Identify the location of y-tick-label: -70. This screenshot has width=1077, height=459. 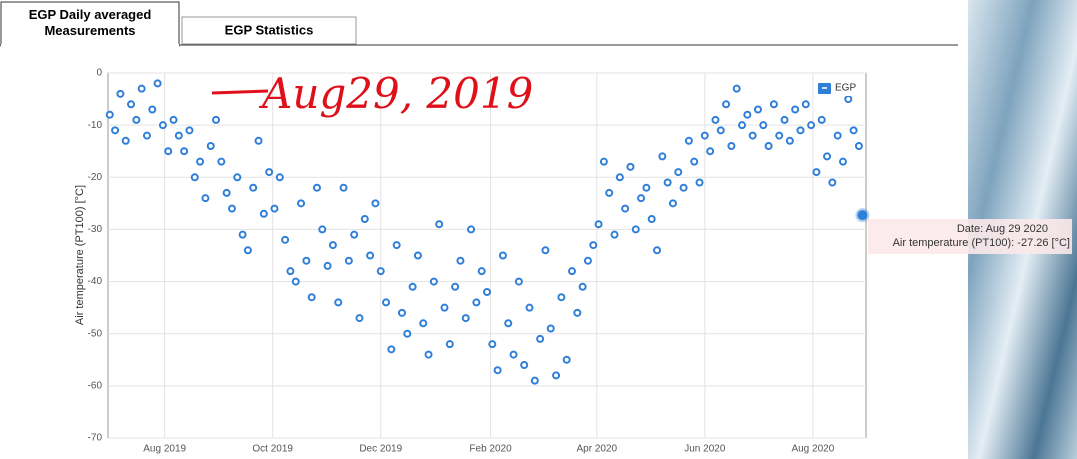
(95, 438).